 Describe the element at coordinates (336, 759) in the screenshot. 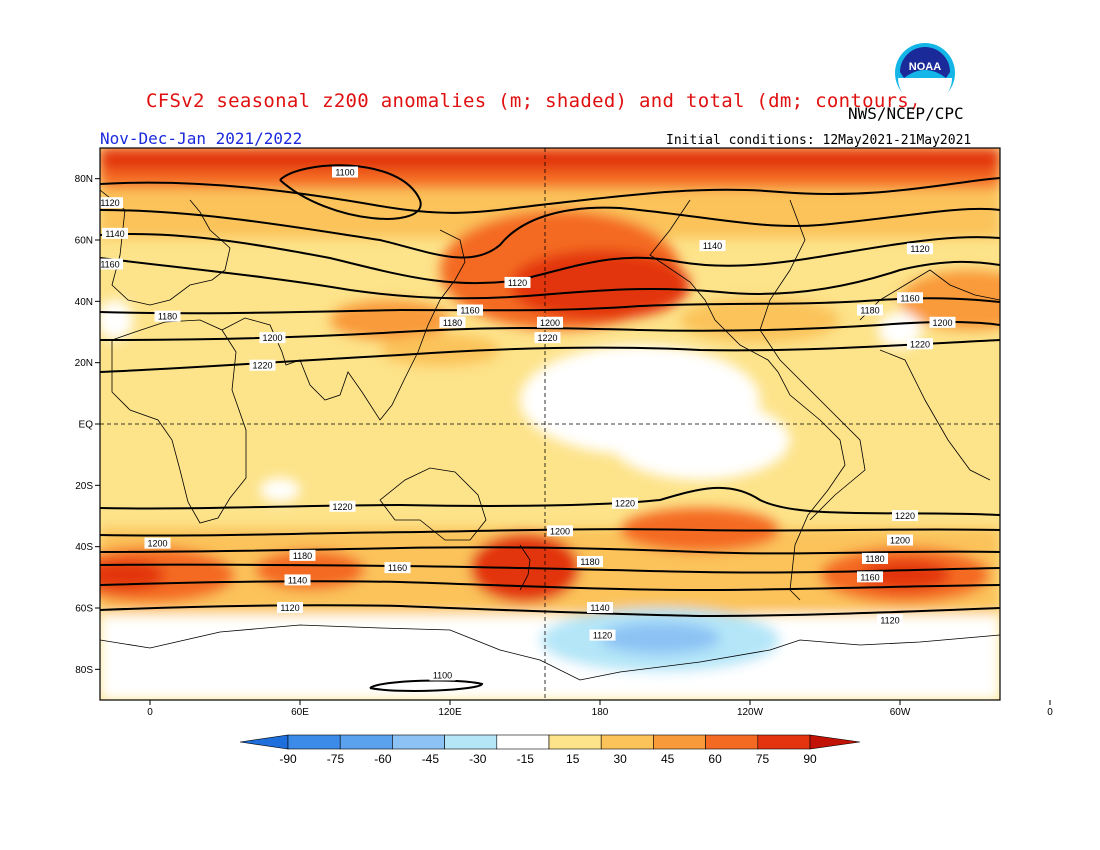

I see `legend-label: -75` at that location.